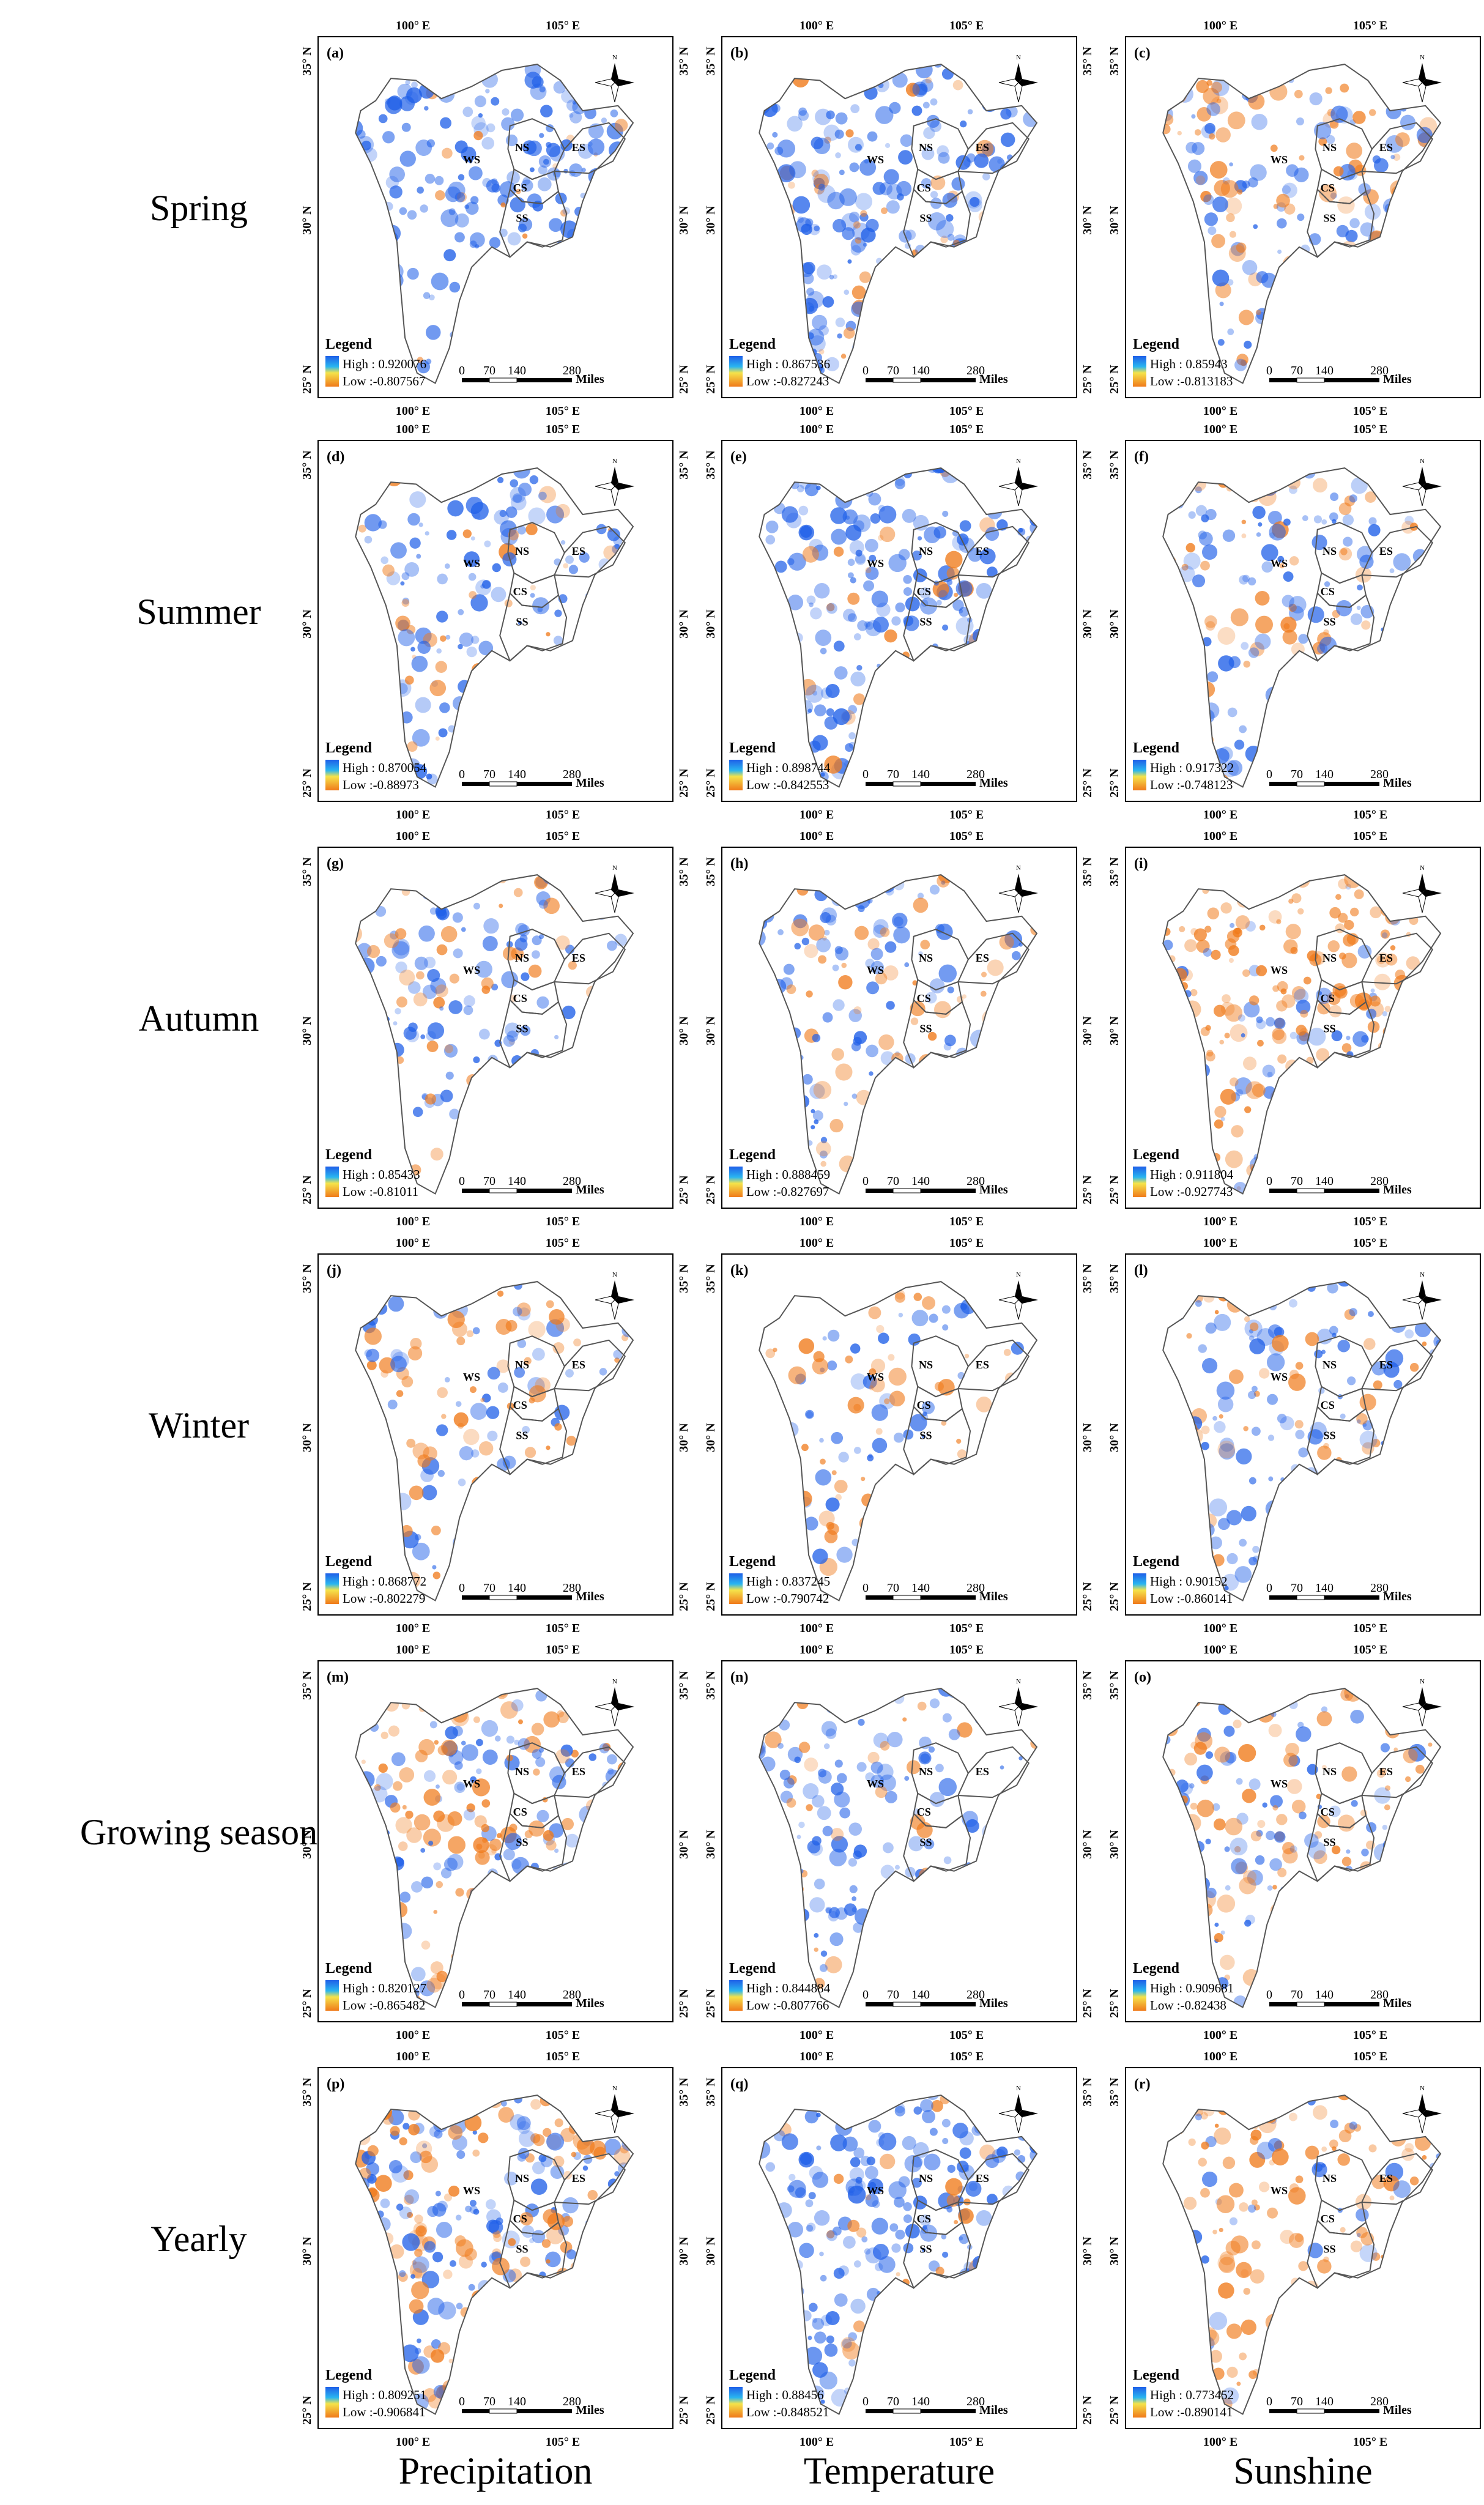 The image size is (1484, 2505). I want to click on region-label: NS, so click(1330, 147).